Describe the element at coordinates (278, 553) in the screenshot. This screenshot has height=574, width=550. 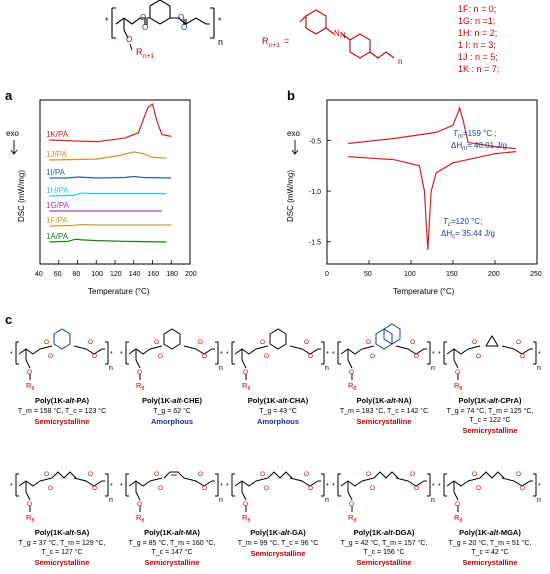
I see `polymer-status-7: Semicrystalline` at that location.